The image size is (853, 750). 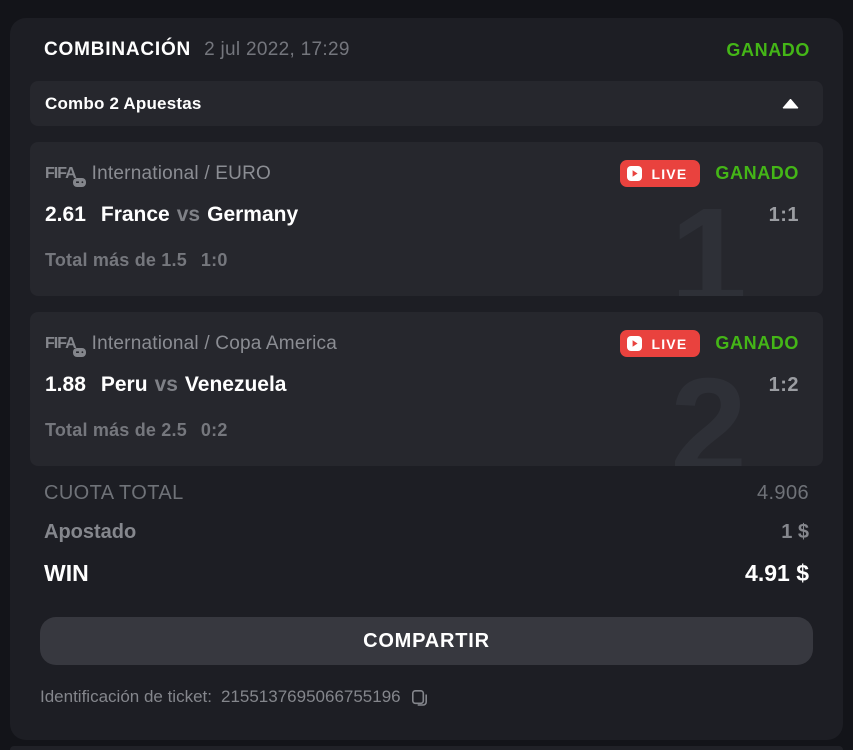 I want to click on away-team: Venezuela, so click(x=235, y=384).